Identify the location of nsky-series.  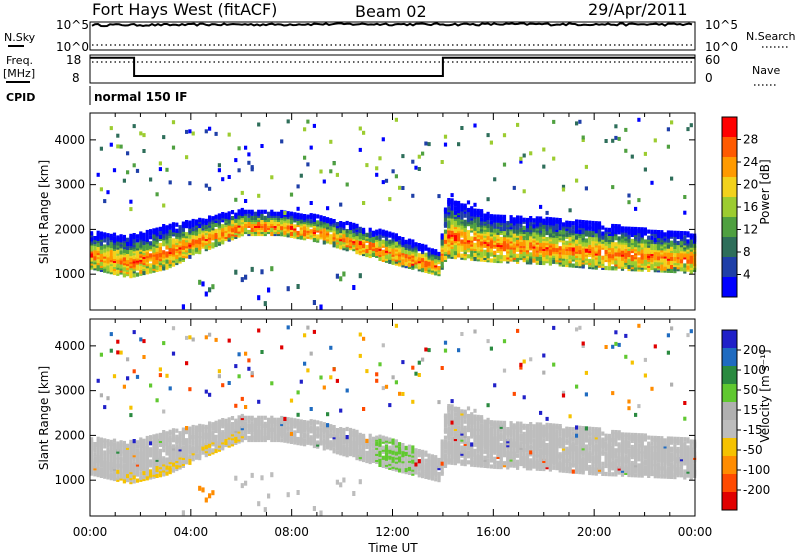
(392, 25).